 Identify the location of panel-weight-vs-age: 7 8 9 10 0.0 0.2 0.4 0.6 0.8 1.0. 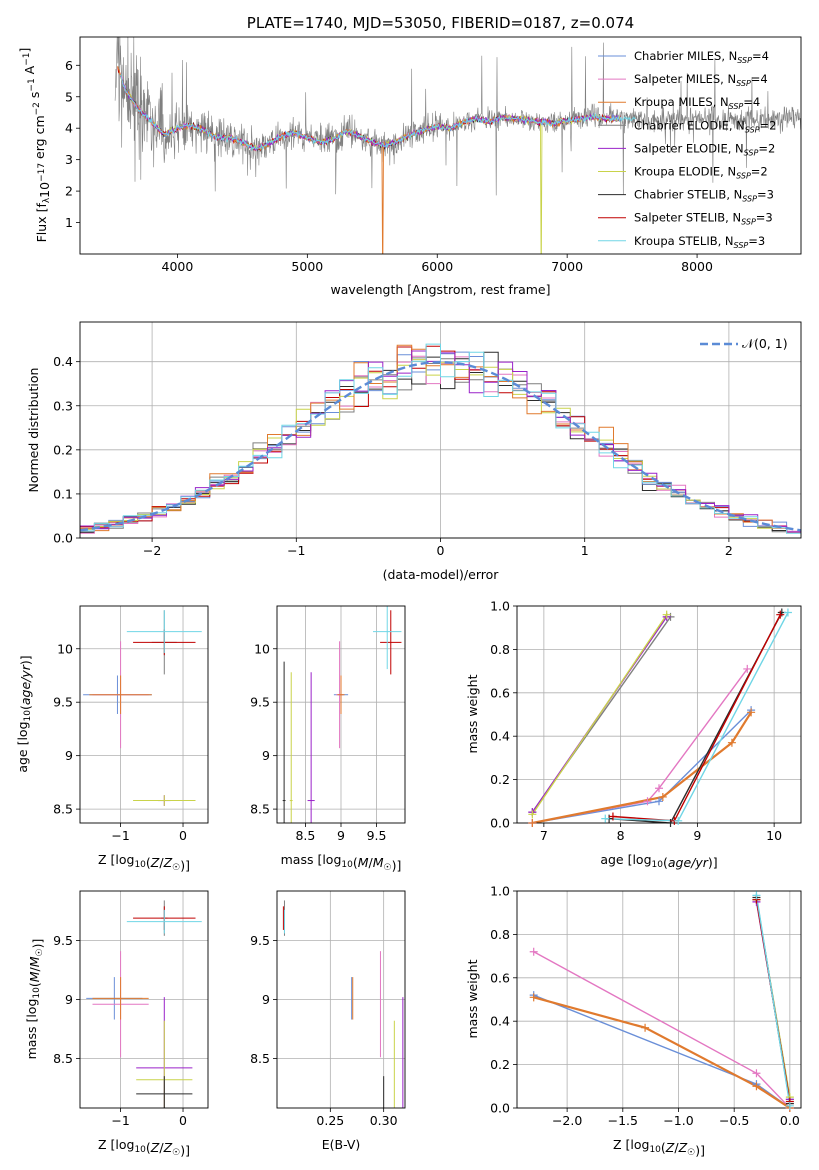
(646, 721).